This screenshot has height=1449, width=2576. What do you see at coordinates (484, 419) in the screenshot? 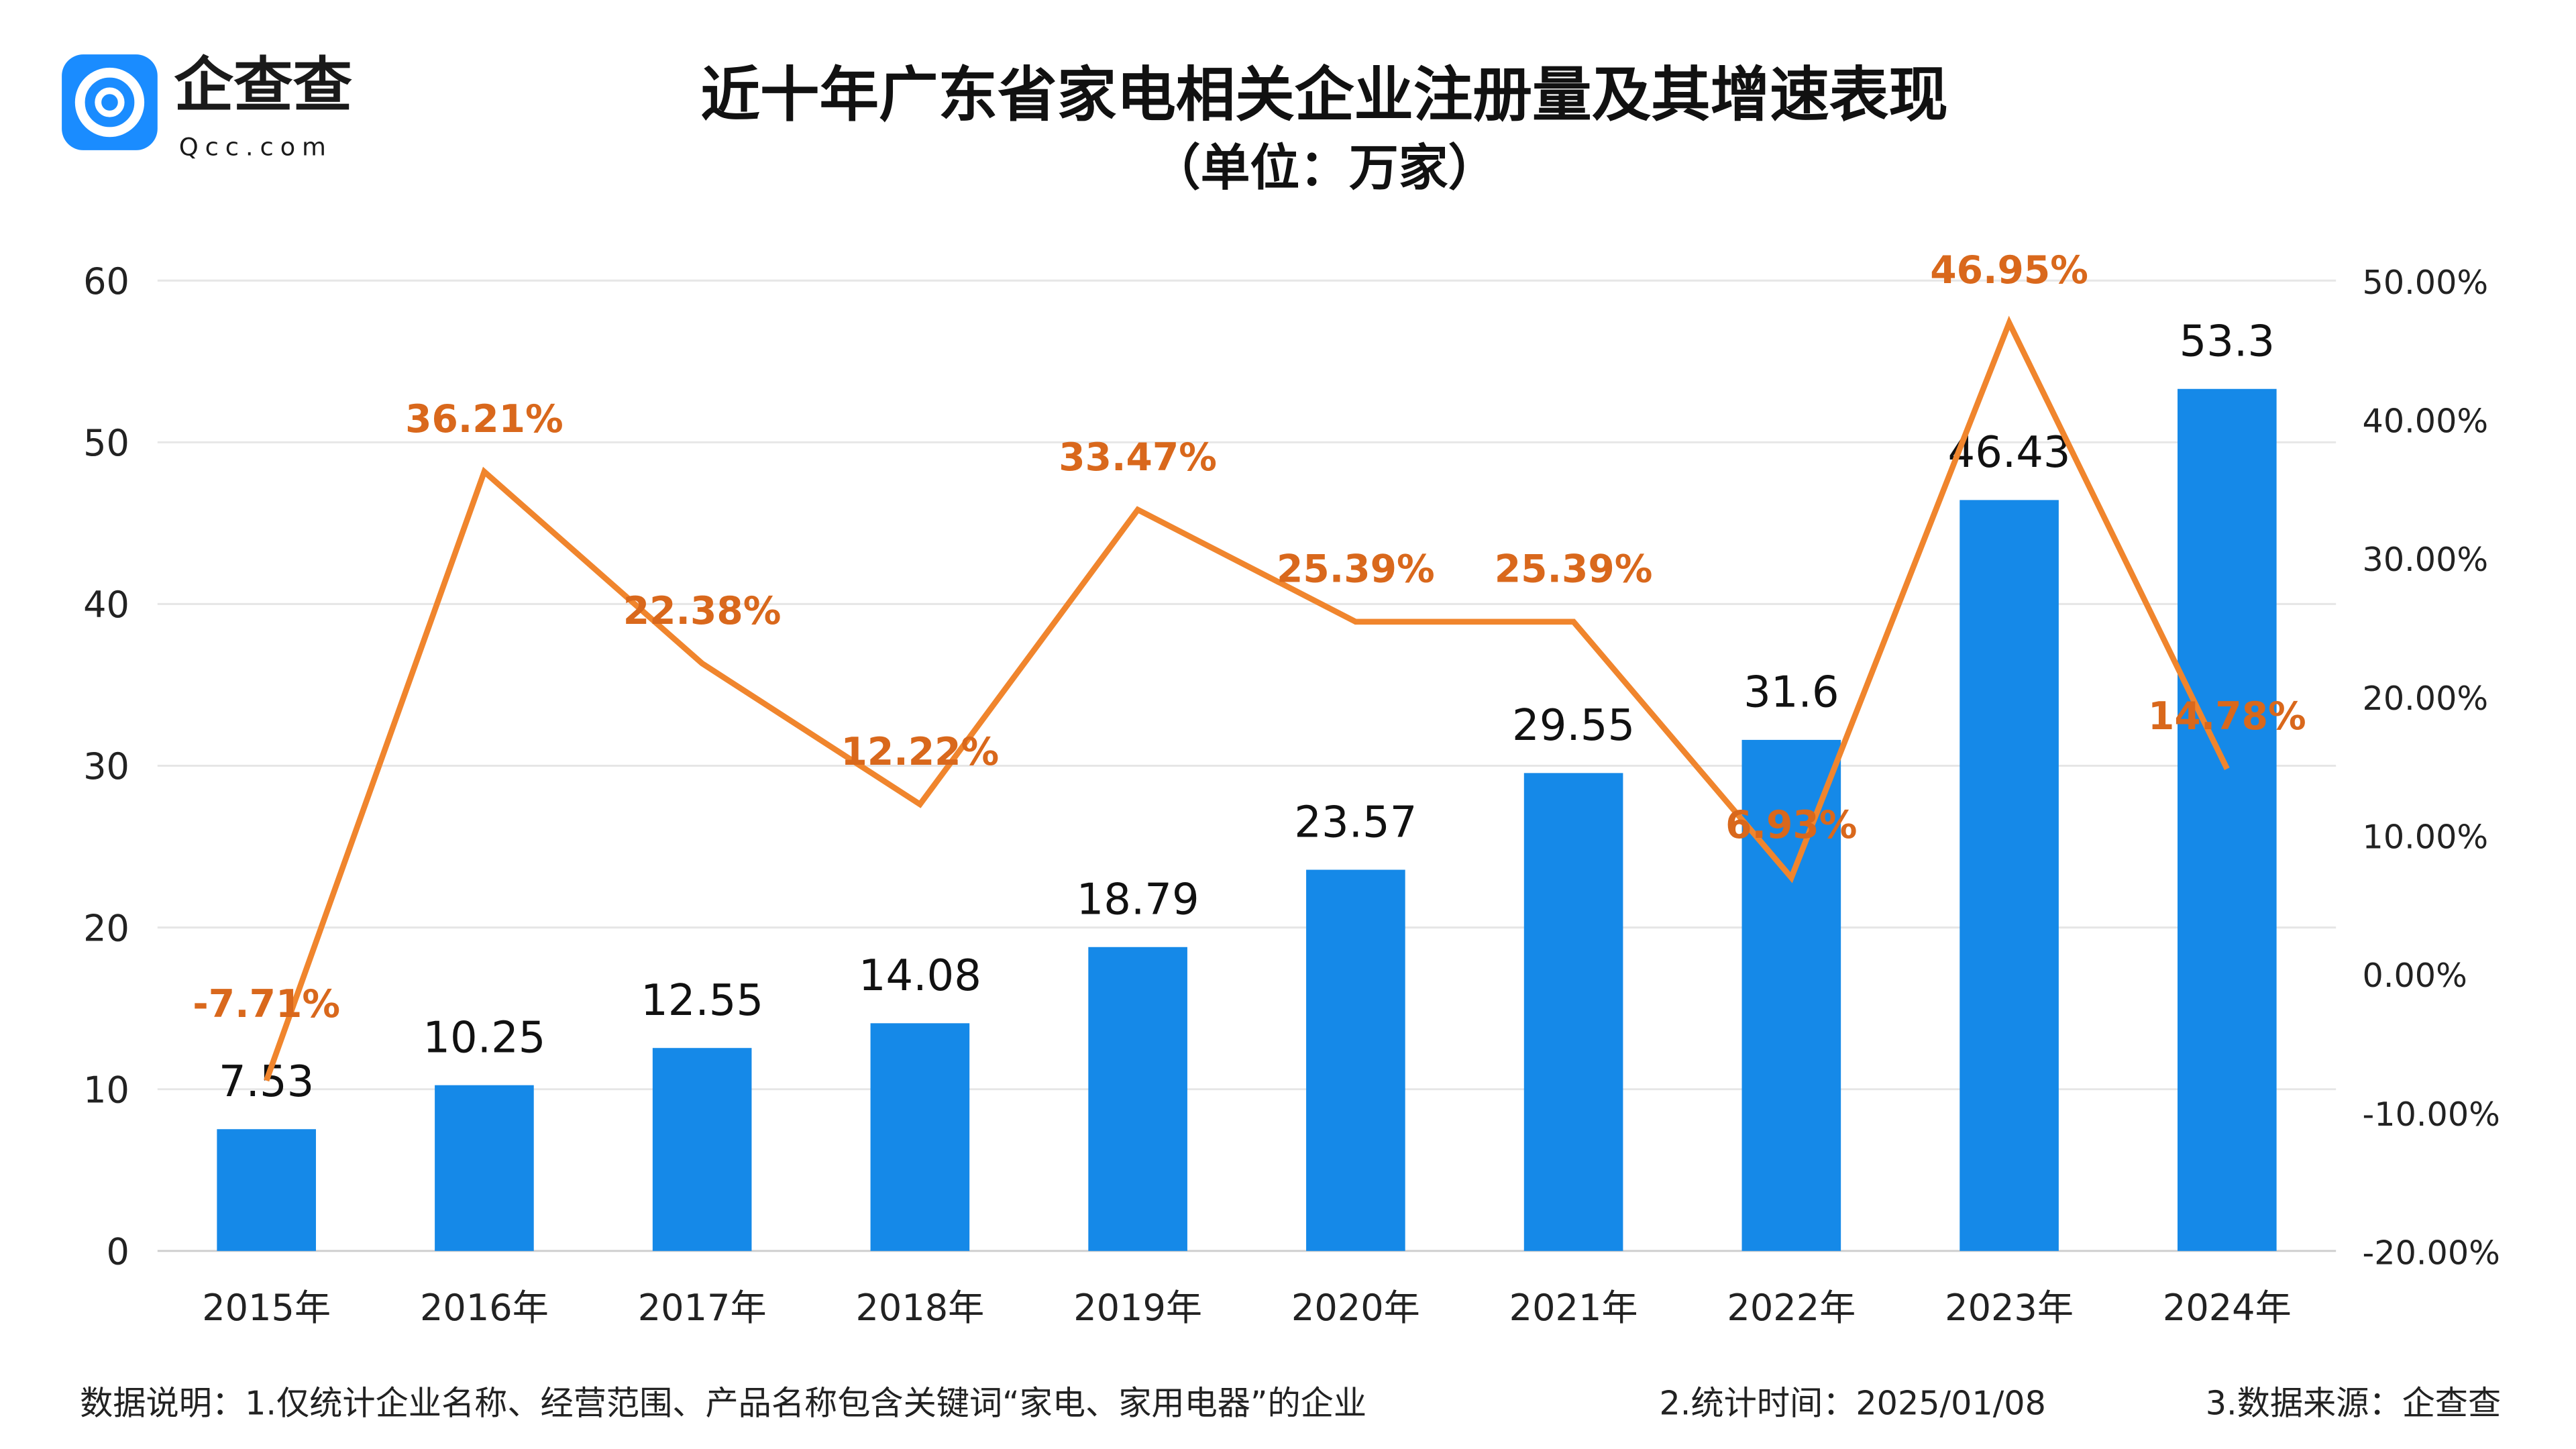
I see `line-value-label: 36.21%` at bounding box center [484, 419].